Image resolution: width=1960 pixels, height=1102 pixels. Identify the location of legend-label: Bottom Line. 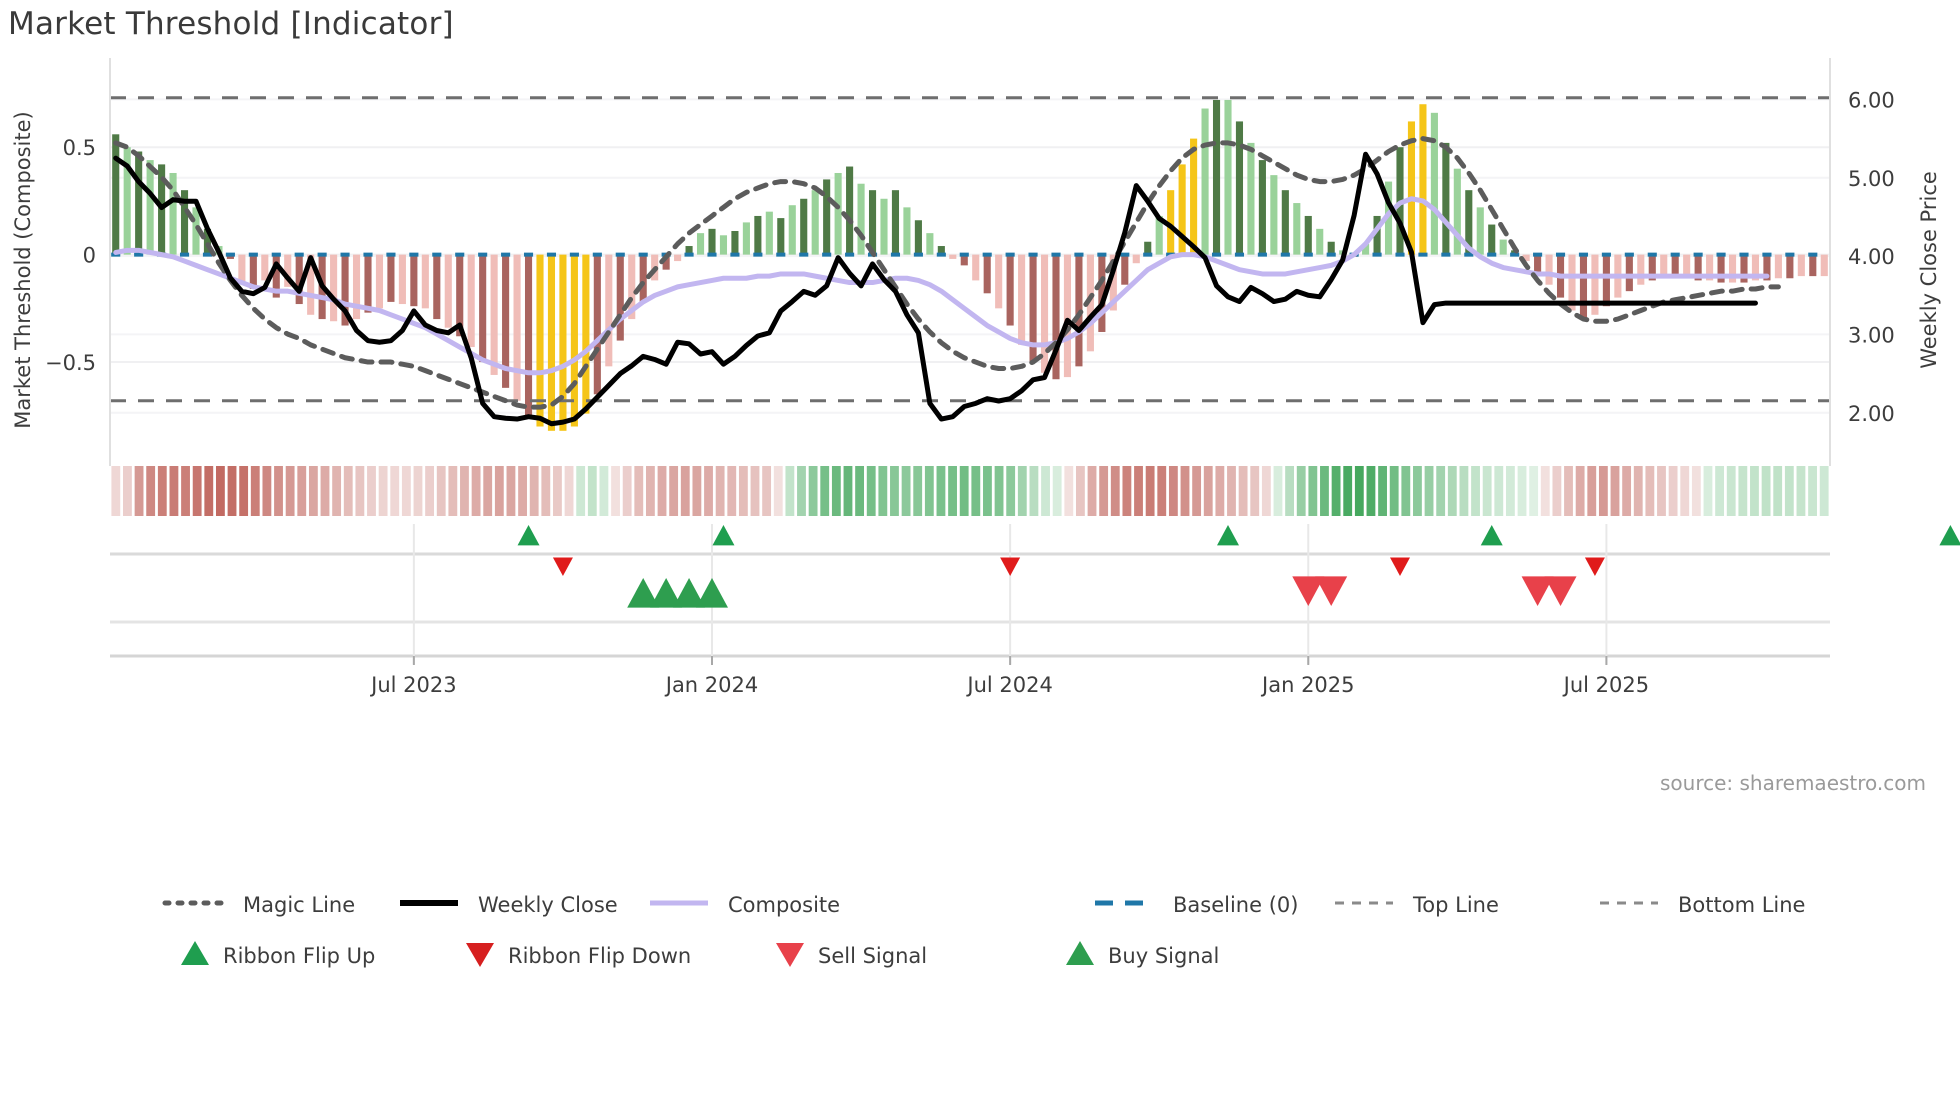
(1741, 905).